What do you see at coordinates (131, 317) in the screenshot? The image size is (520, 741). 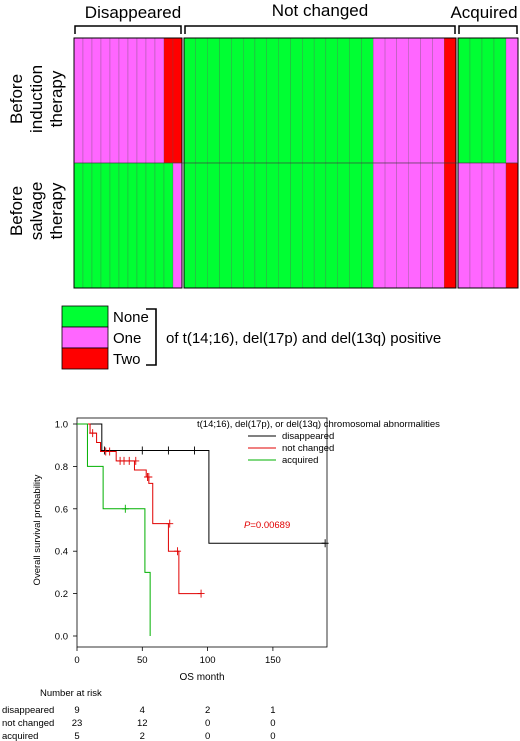 I see `legend-label-none: None` at bounding box center [131, 317].